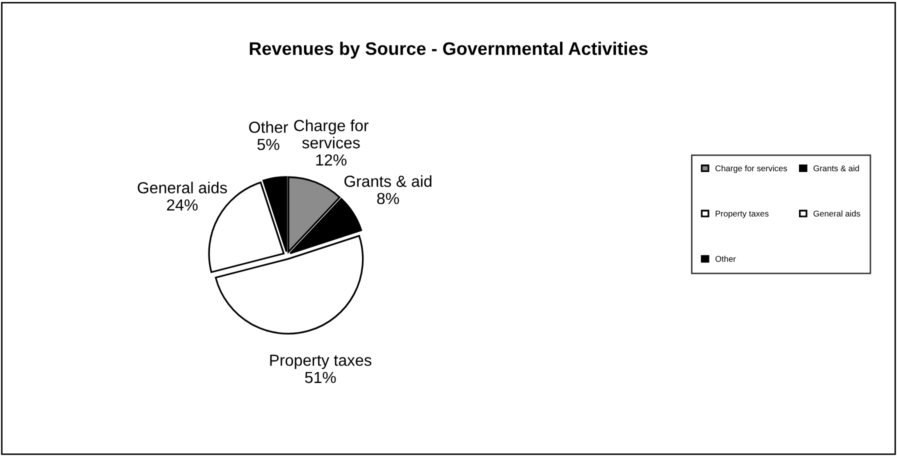 The height and width of the screenshot is (456, 897). I want to click on slice-label: Grants & aid, so click(388, 181).